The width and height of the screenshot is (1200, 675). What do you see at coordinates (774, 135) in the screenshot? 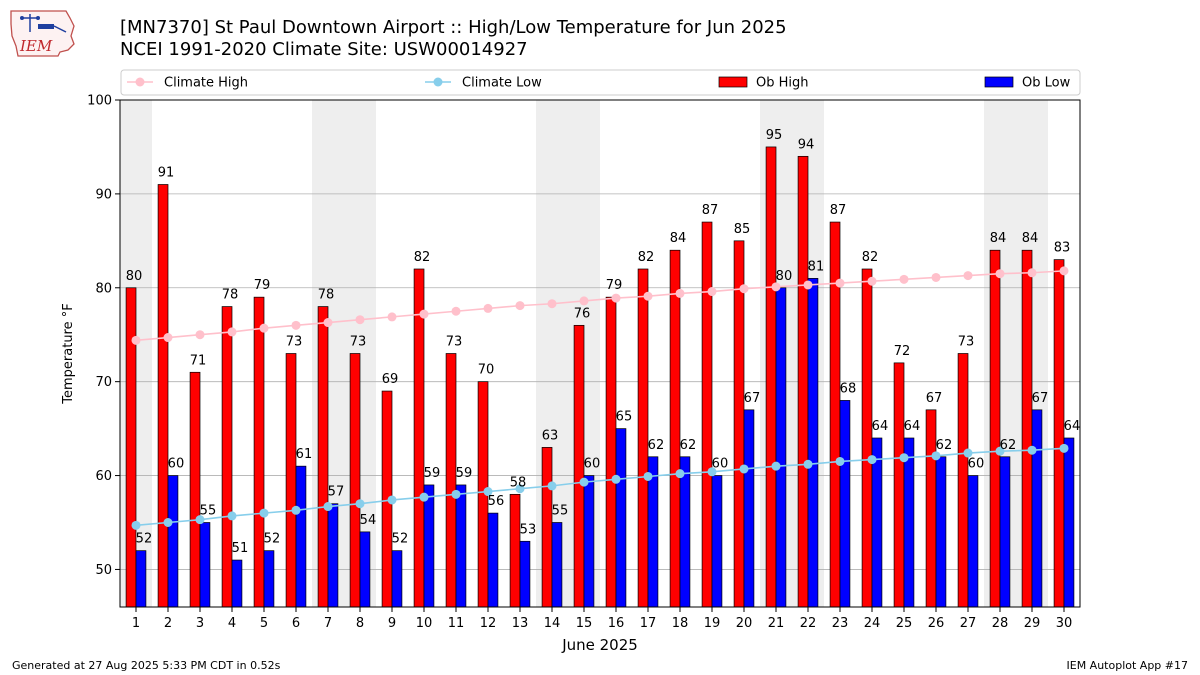
I see `ob-high-value-label: 95` at bounding box center [774, 135].